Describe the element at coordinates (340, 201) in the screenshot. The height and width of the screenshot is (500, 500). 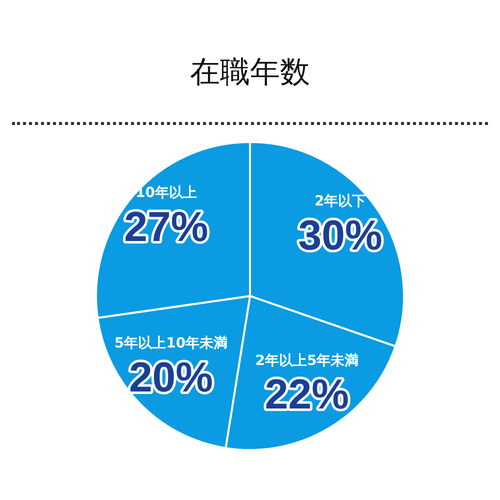
I see `slice-label: 2年以下` at that location.